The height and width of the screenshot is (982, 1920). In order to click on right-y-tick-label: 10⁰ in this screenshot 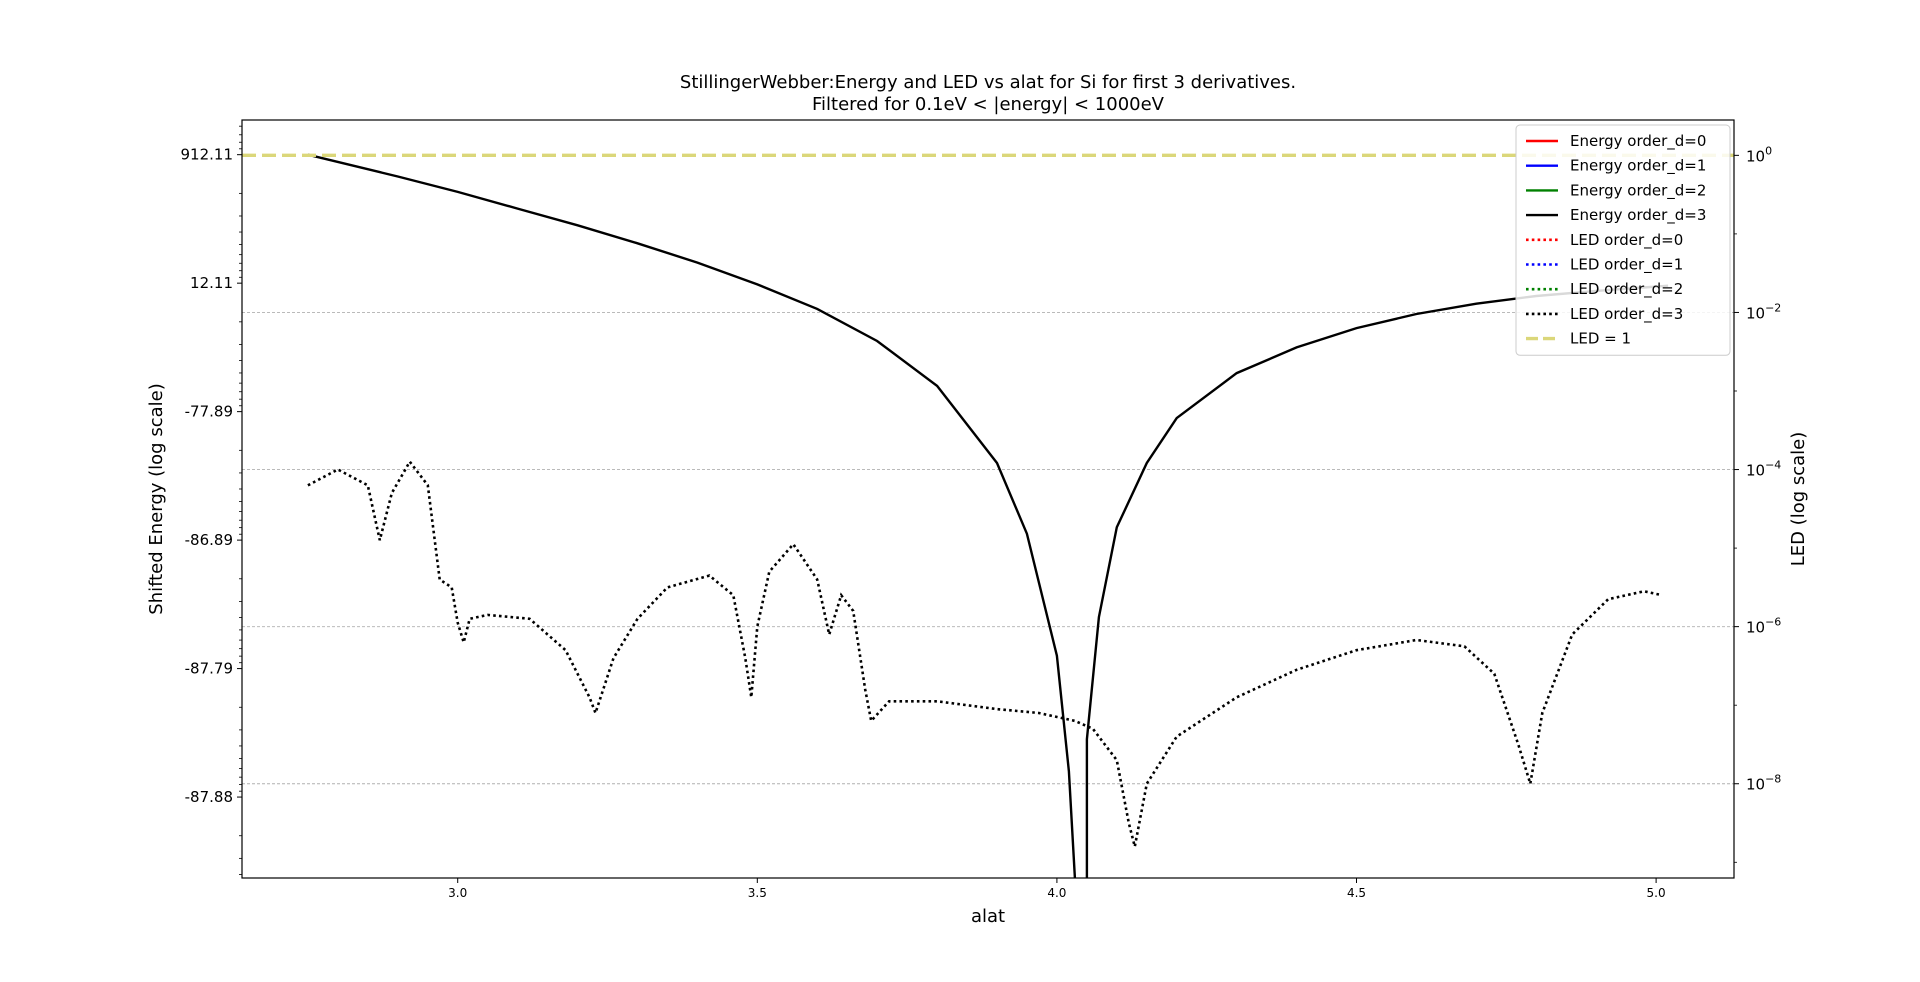, I will do `click(1759, 154)`.